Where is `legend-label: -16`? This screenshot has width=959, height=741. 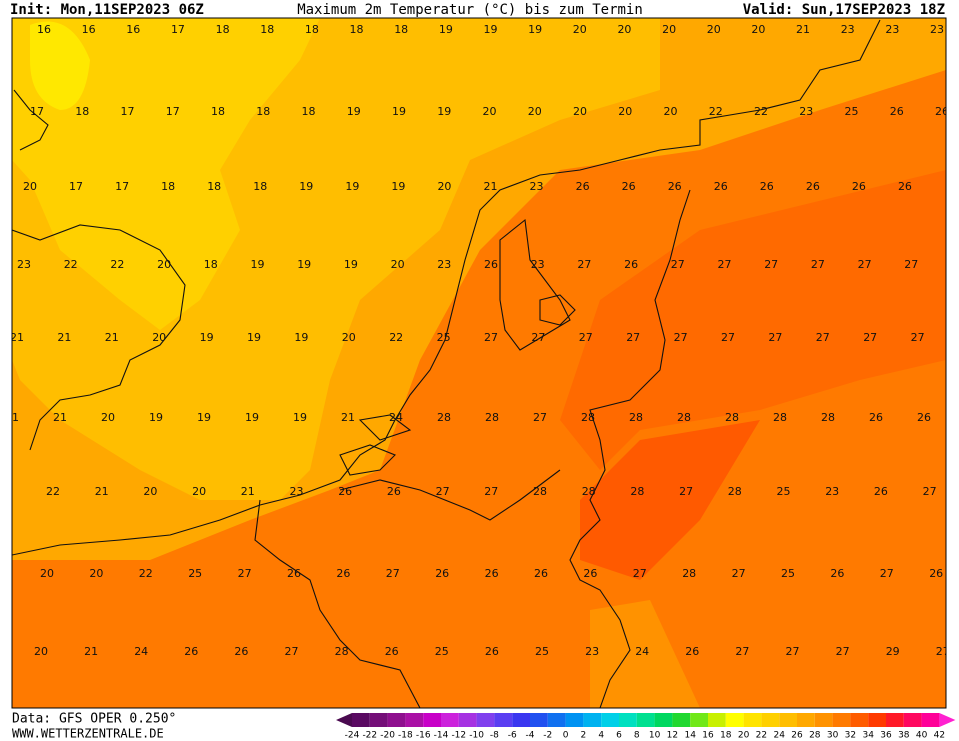 legend-label: -16 is located at coordinates (423, 736).